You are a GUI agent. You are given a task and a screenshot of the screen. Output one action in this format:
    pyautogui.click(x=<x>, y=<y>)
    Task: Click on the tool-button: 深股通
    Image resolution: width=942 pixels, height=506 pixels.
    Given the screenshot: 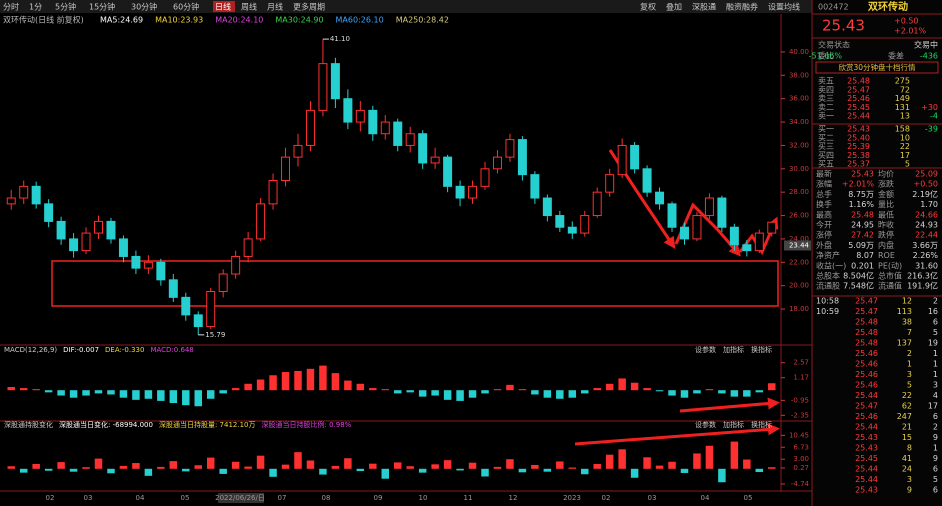 What is the action you would take?
    pyautogui.click(x=704, y=7)
    